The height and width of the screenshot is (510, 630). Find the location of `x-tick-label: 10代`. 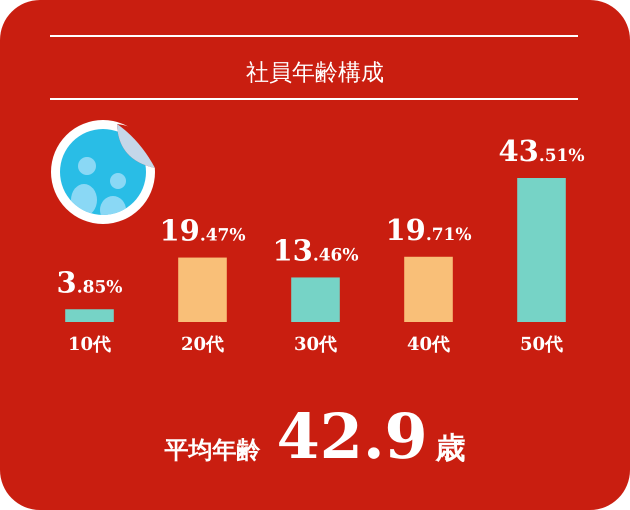

x-tick-label: 10代 is located at coordinates (90, 344).